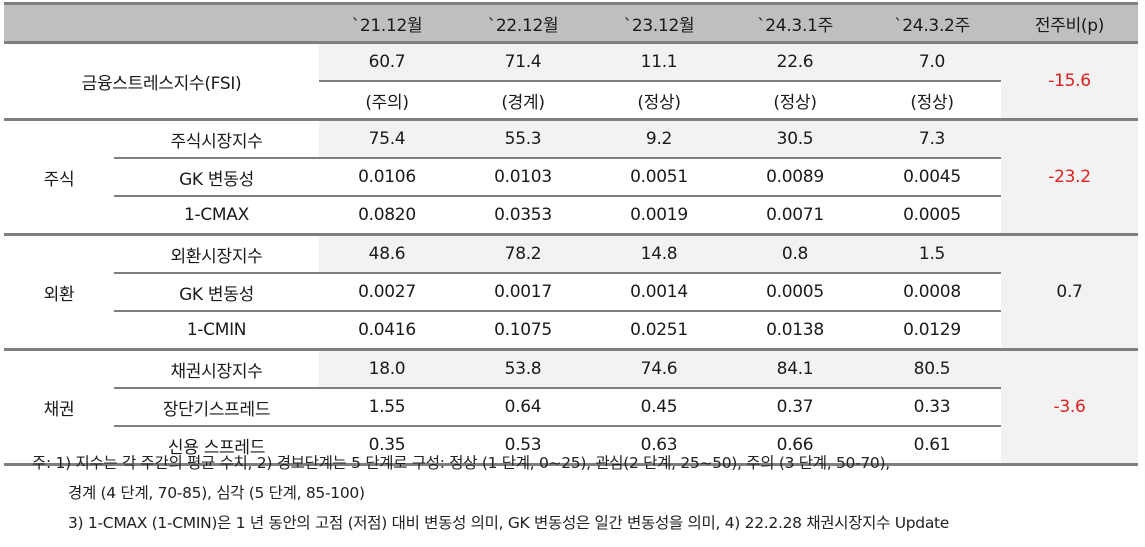 Image resolution: width=1145 pixels, height=547 pixels. I want to click on cell: 75.4, so click(387, 139).